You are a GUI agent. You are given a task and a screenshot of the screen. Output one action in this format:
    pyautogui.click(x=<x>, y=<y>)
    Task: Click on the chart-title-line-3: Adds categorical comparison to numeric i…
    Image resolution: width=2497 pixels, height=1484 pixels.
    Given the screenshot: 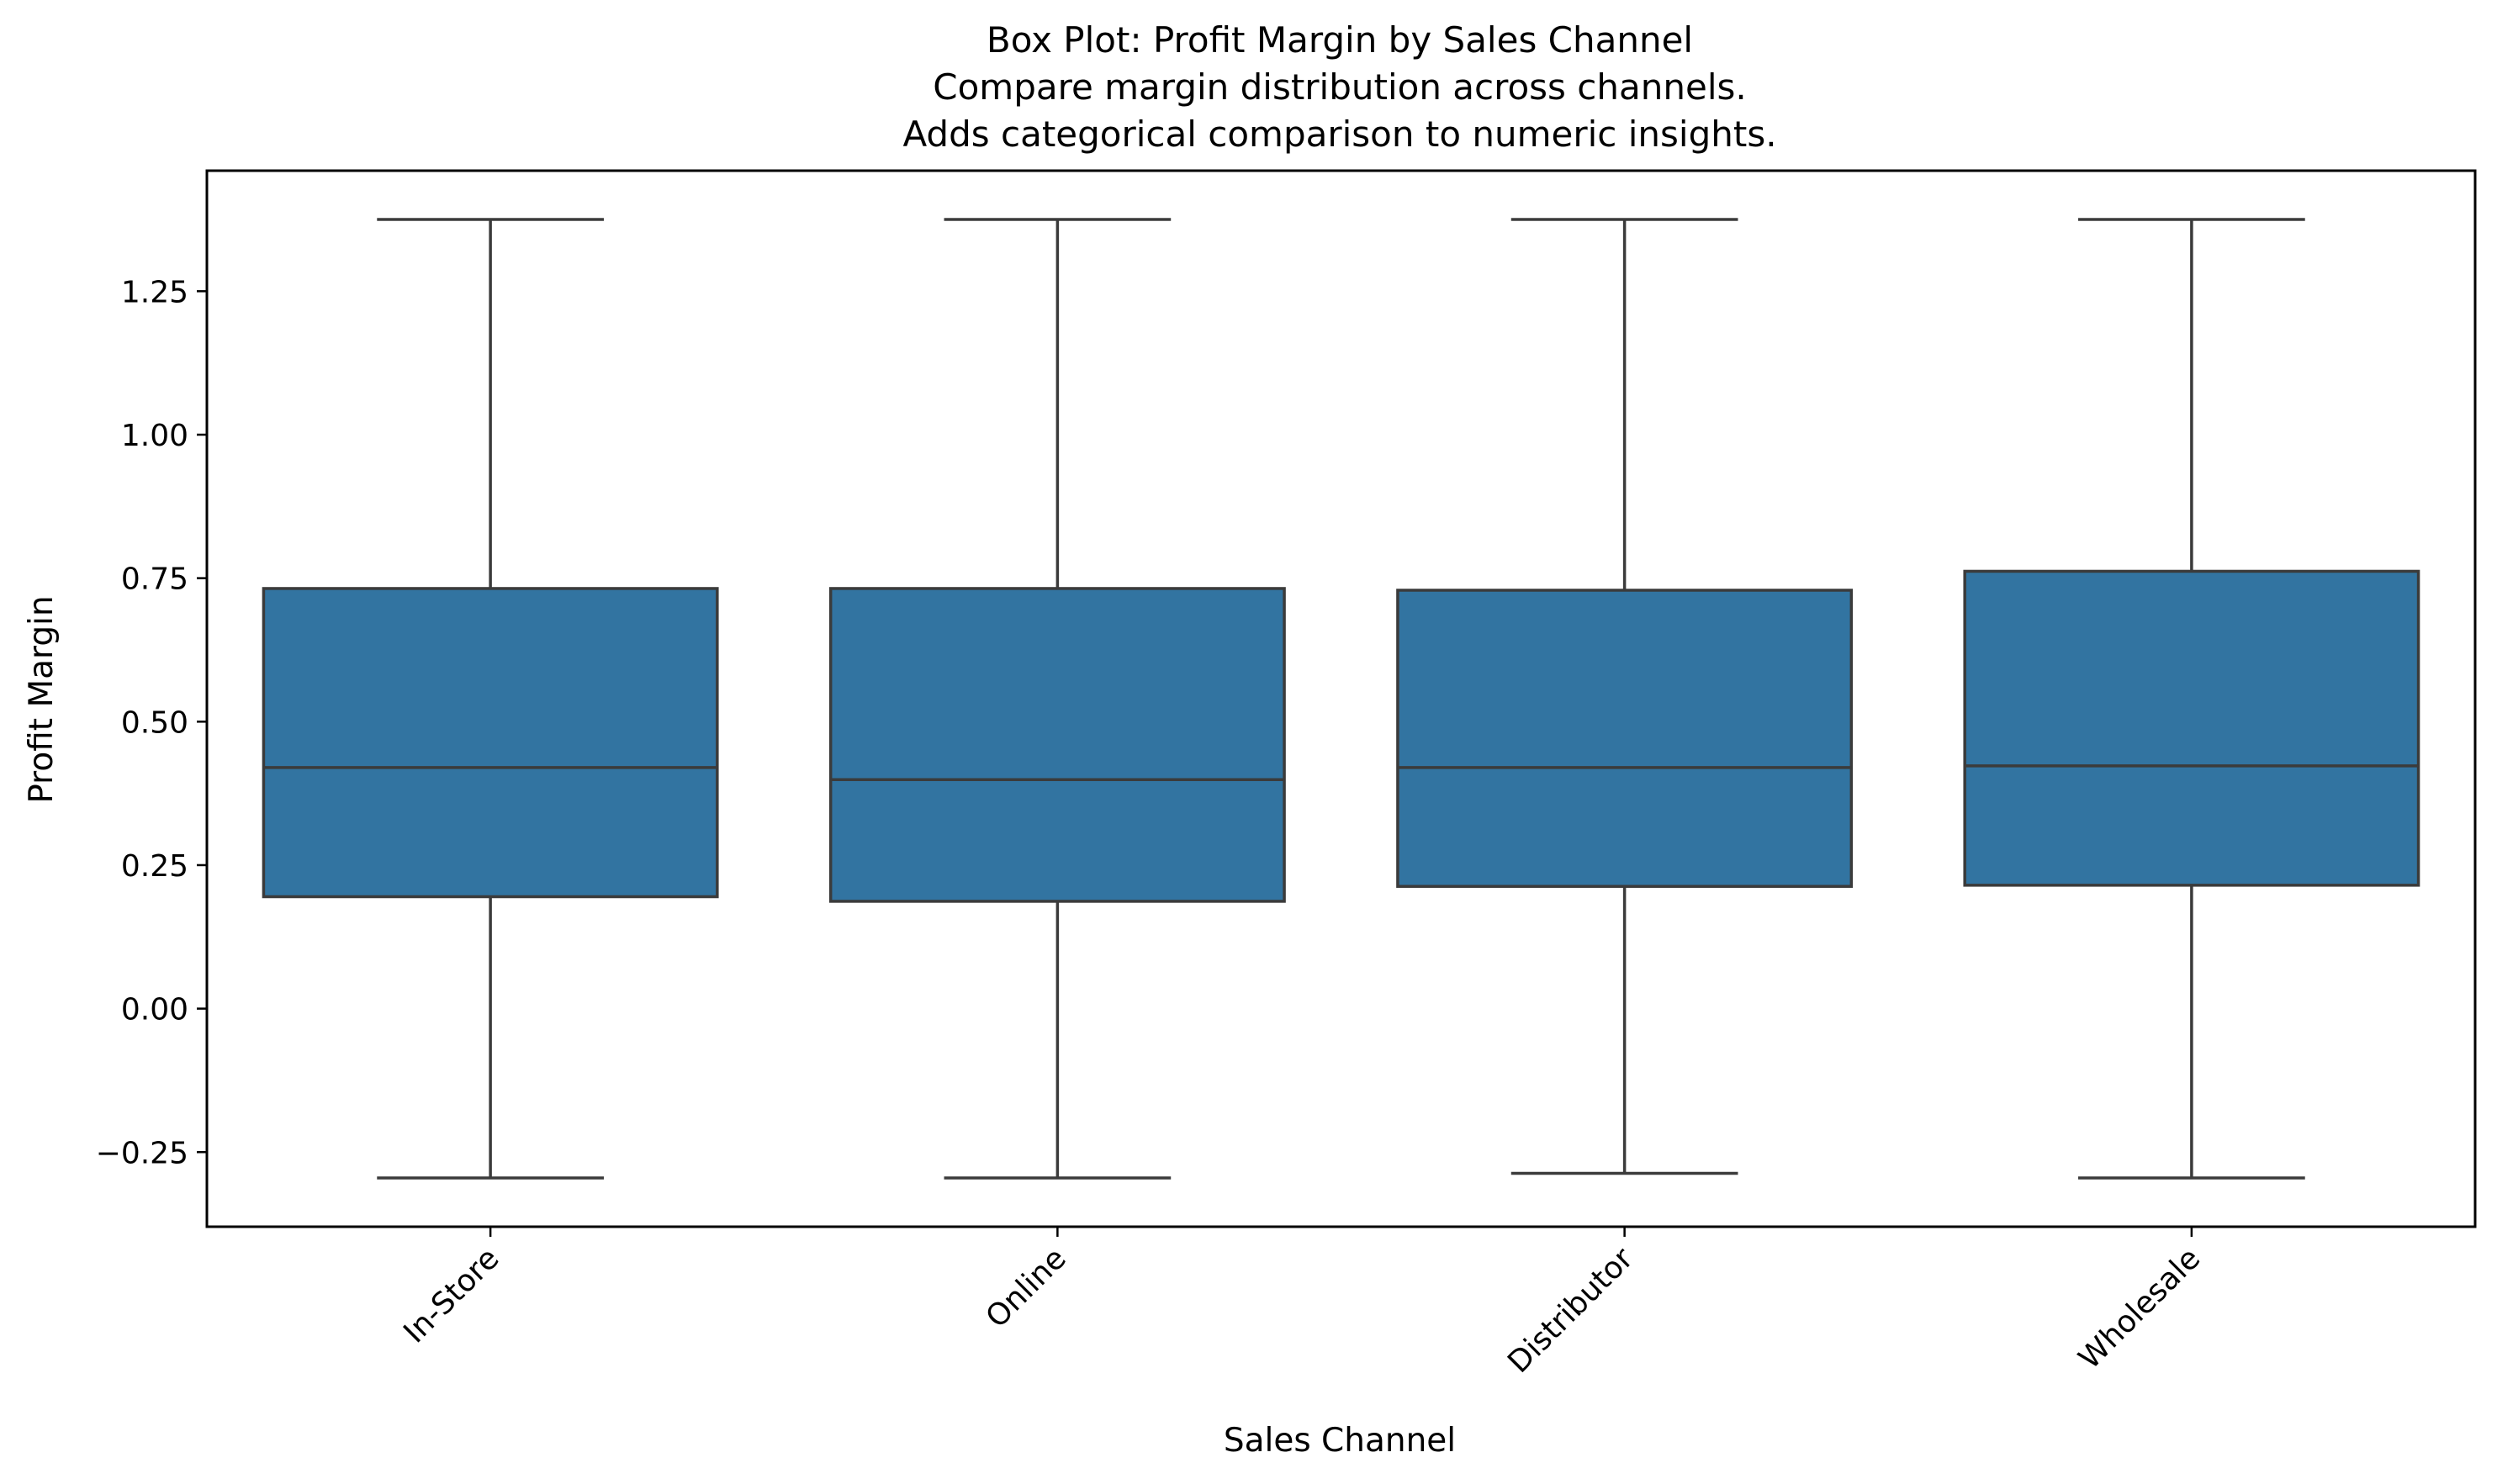 What is the action you would take?
    pyautogui.click(x=1339, y=134)
    